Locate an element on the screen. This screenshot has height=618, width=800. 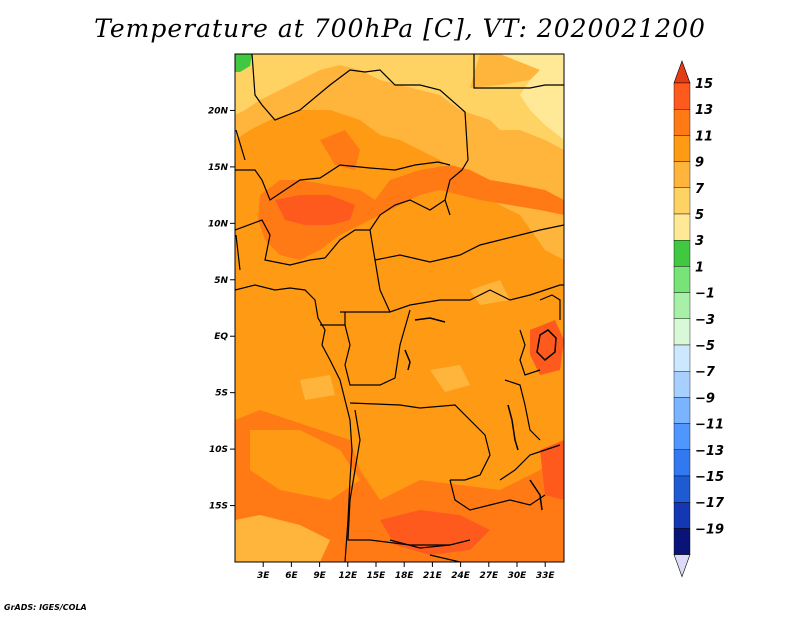
lat-tick-label: 5N is located at coordinates (221, 281).